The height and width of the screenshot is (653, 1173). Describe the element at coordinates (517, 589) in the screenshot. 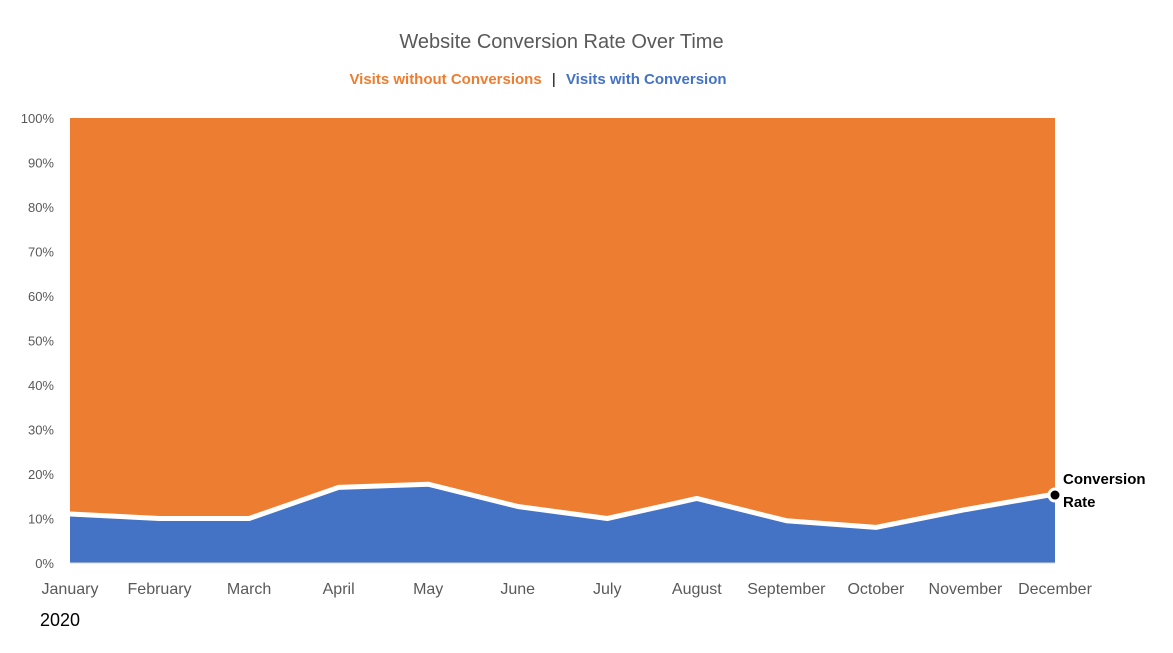

I see `x-tick-label: June` at that location.